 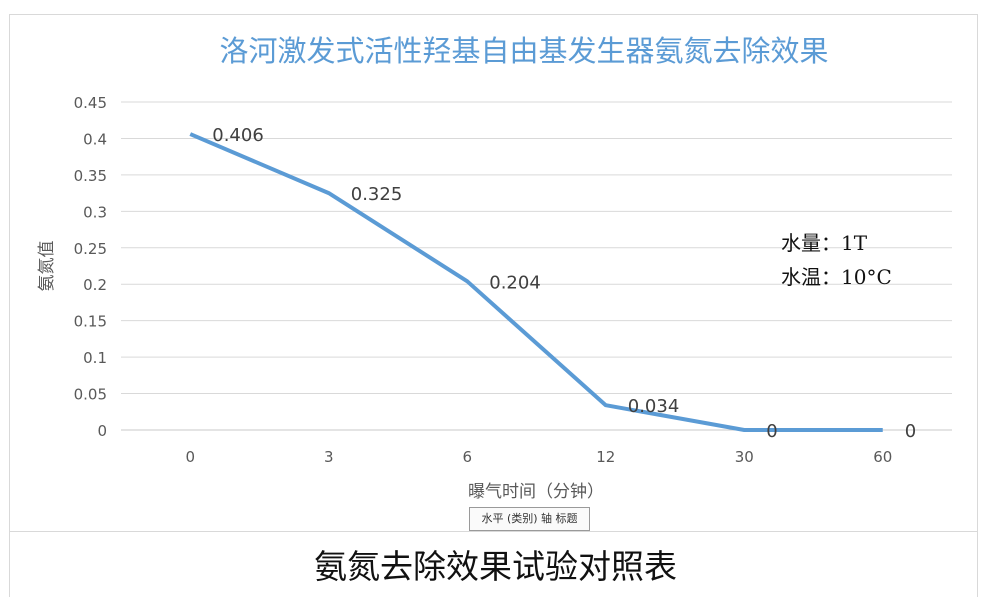 I want to click on annotation-water-volume: 水量：1T, so click(x=824, y=243).